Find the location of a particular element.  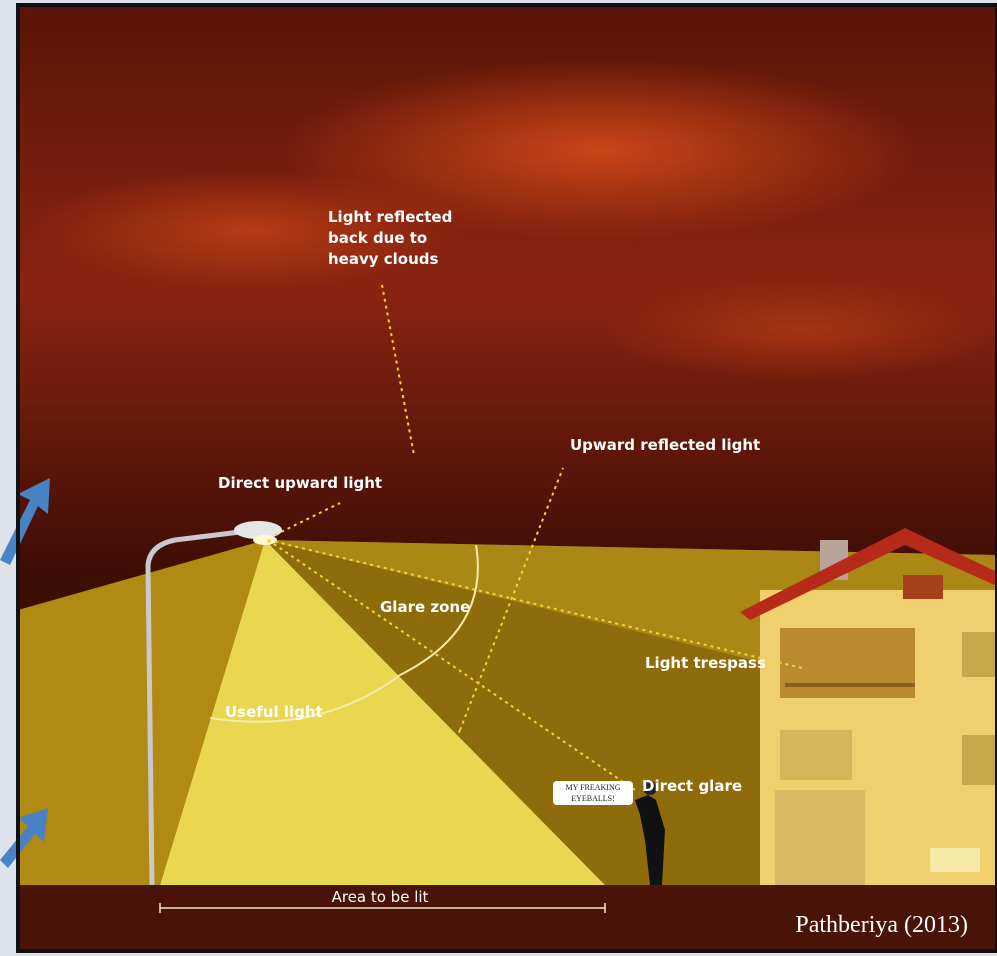

caption: Pathberiya (2013) is located at coordinates (881, 925).